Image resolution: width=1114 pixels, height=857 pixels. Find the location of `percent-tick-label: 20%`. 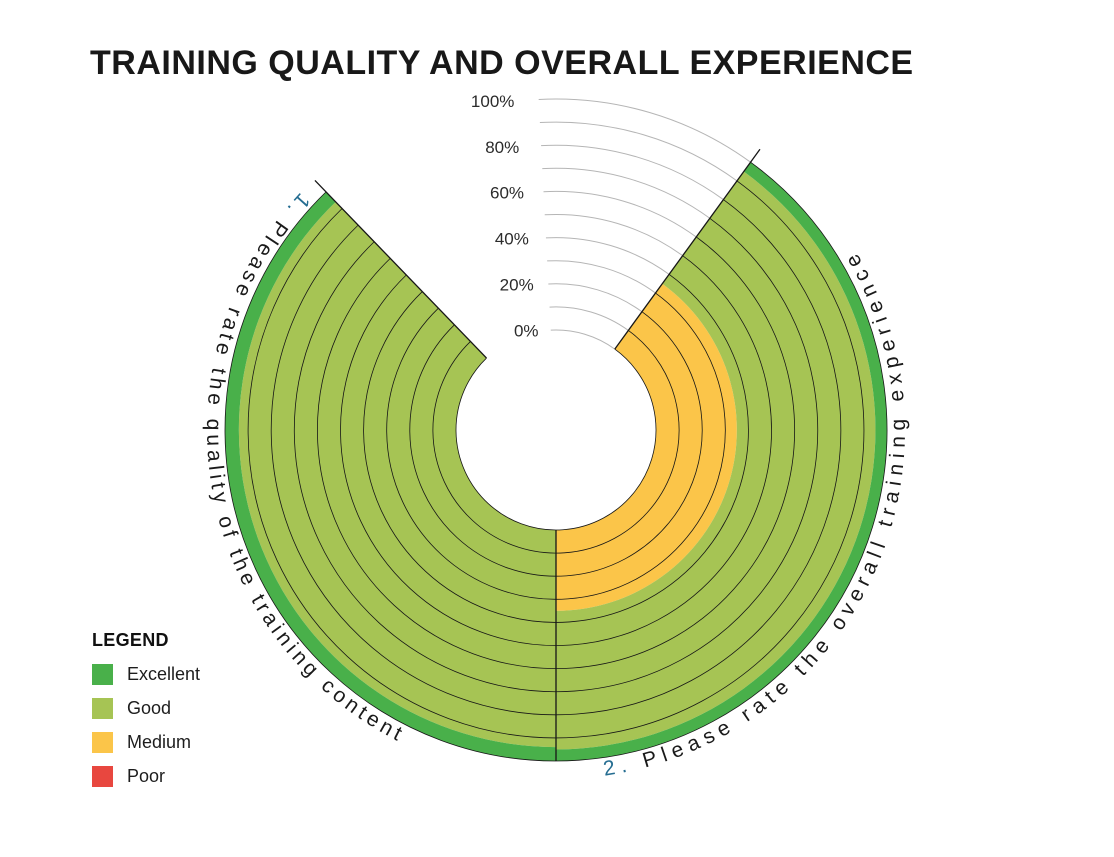

percent-tick-label: 20% is located at coordinates (517, 285).